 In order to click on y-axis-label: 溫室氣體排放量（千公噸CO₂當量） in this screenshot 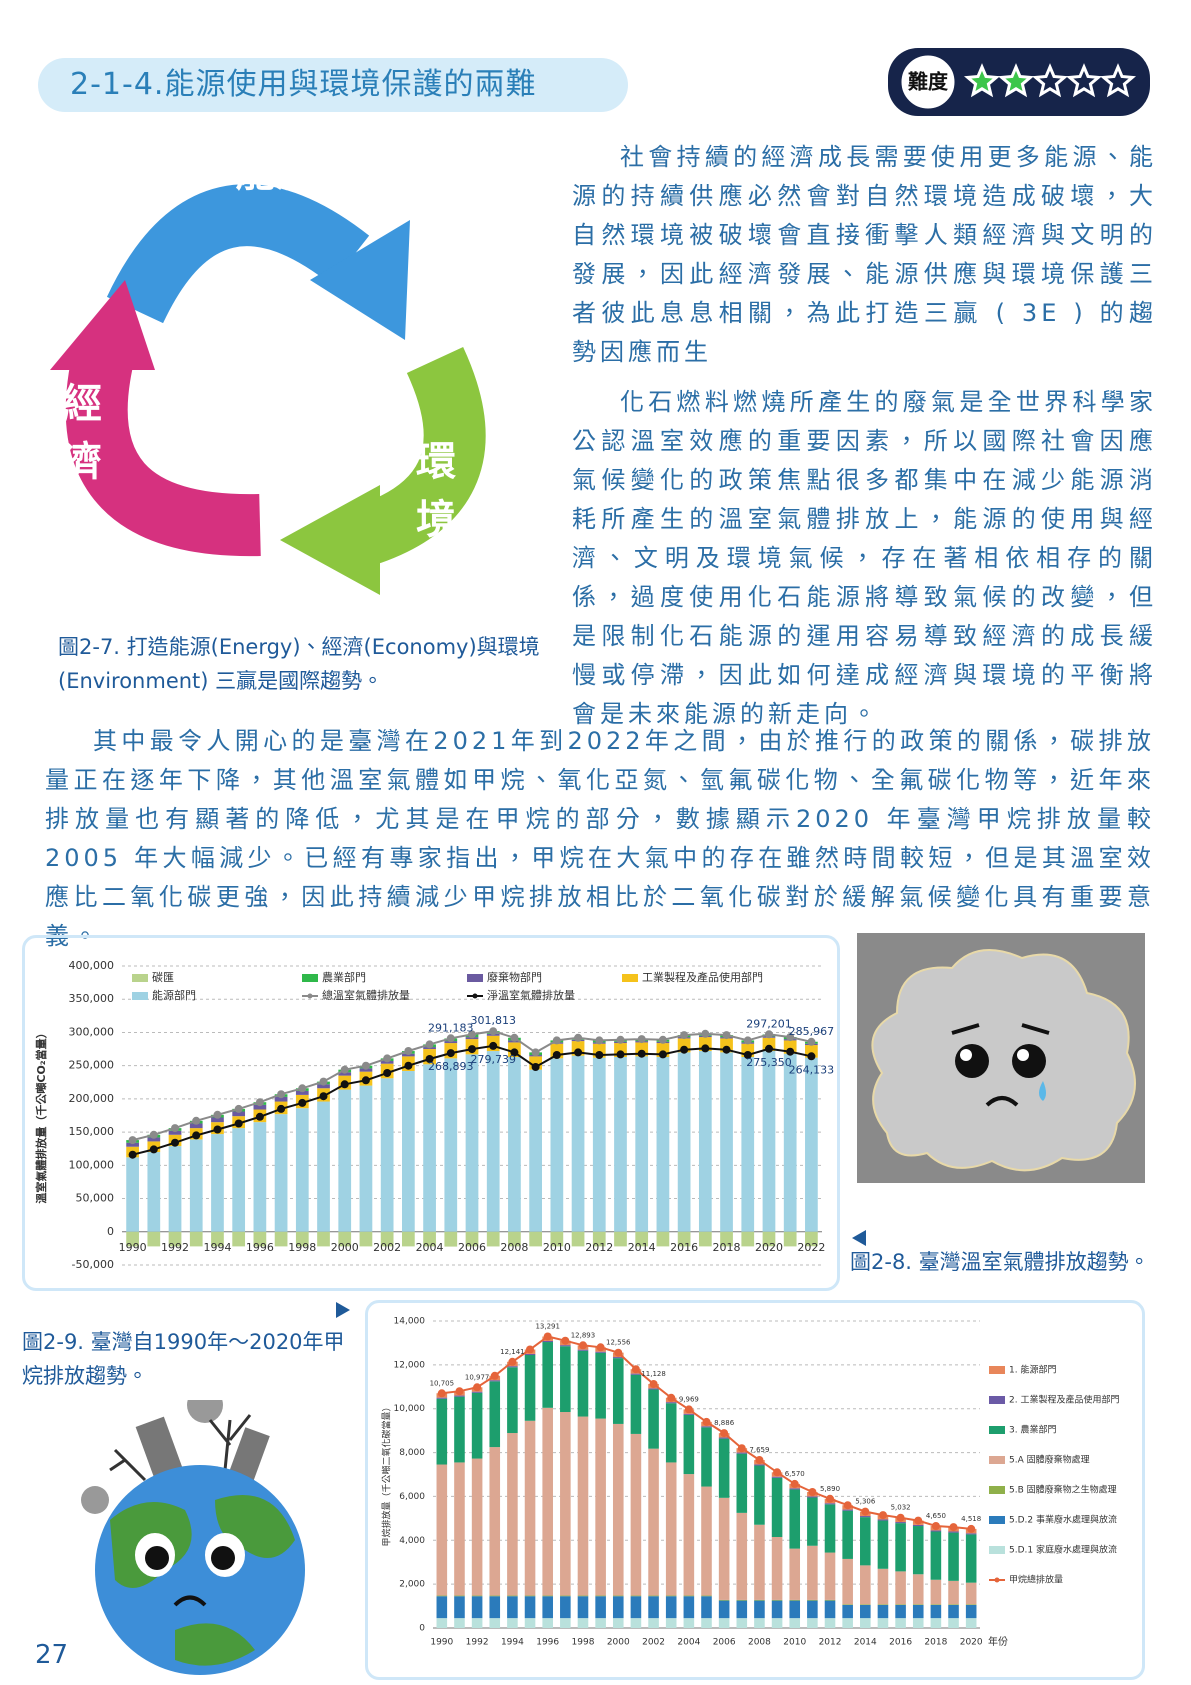, I will do `click(41, 1115)`.